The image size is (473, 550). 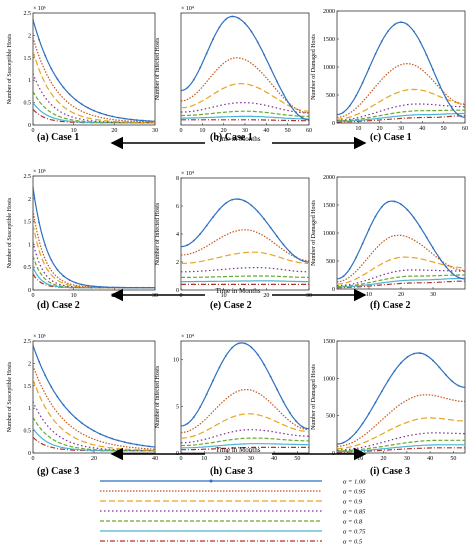 What do you see at coordinates (231, 471) in the screenshot?
I see `panel-caption: (h) Case 3` at bounding box center [231, 471].